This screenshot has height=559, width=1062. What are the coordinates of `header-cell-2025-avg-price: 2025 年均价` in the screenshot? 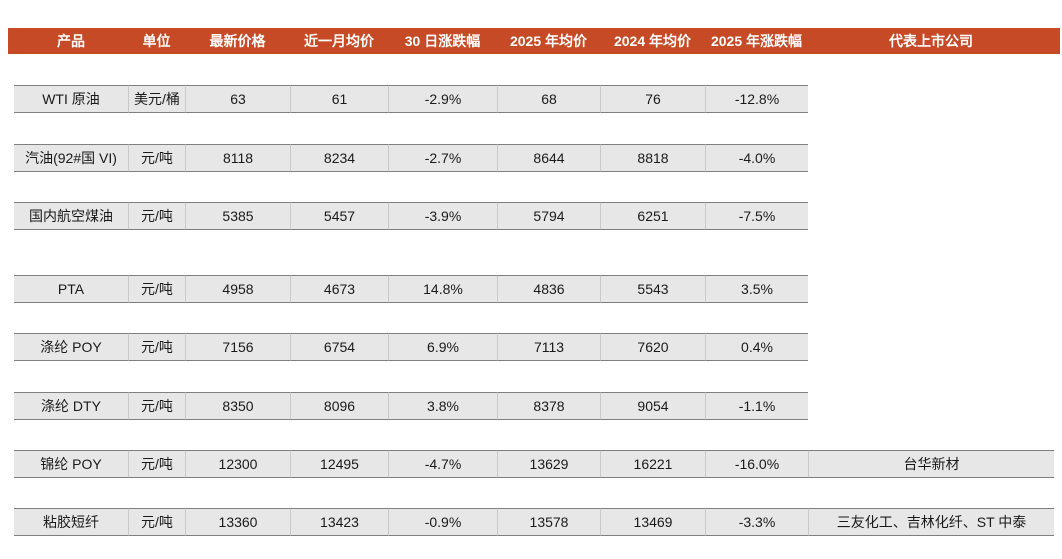 It's located at (548, 41).